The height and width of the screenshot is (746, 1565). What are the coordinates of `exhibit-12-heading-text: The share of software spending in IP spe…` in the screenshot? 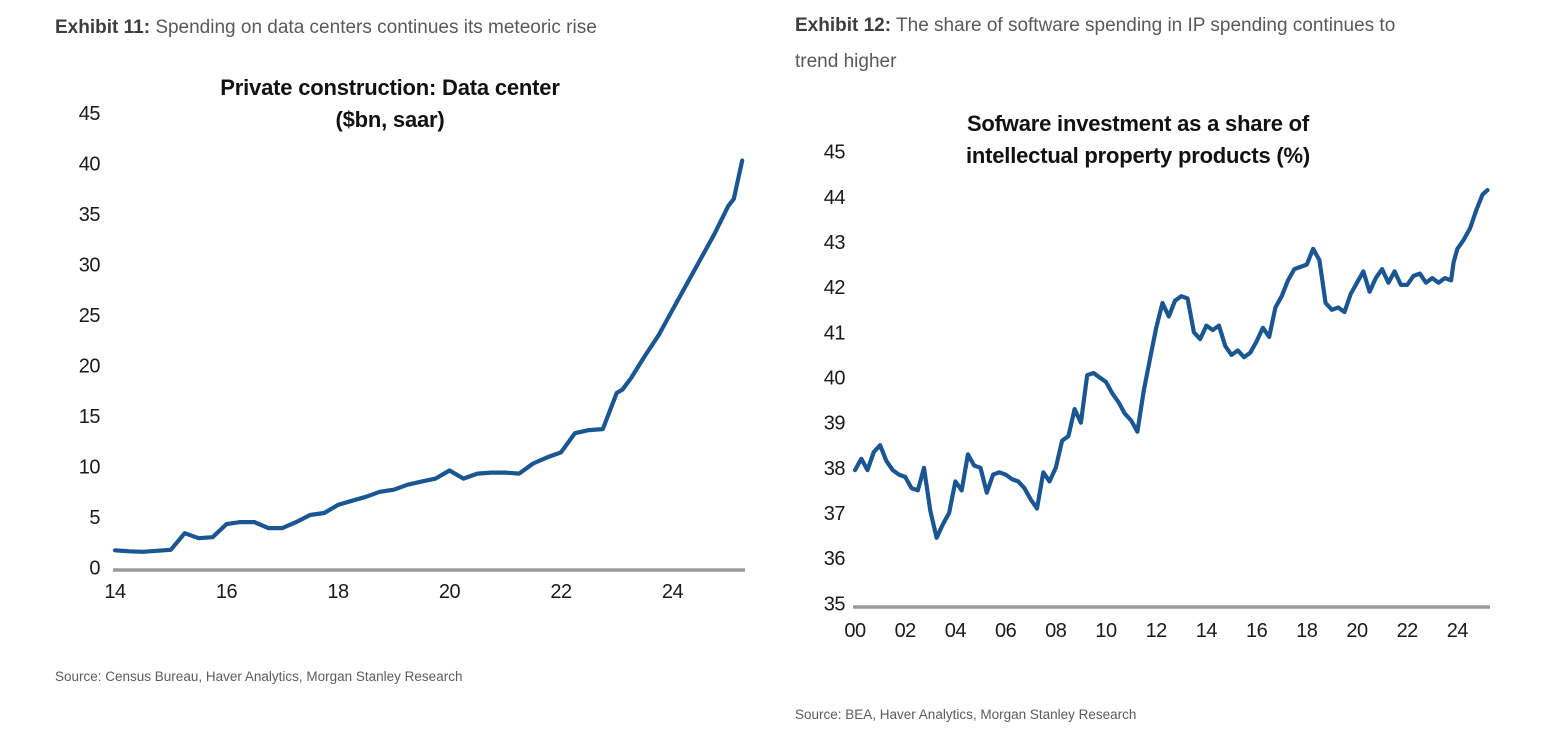 It's located at (1095, 43).